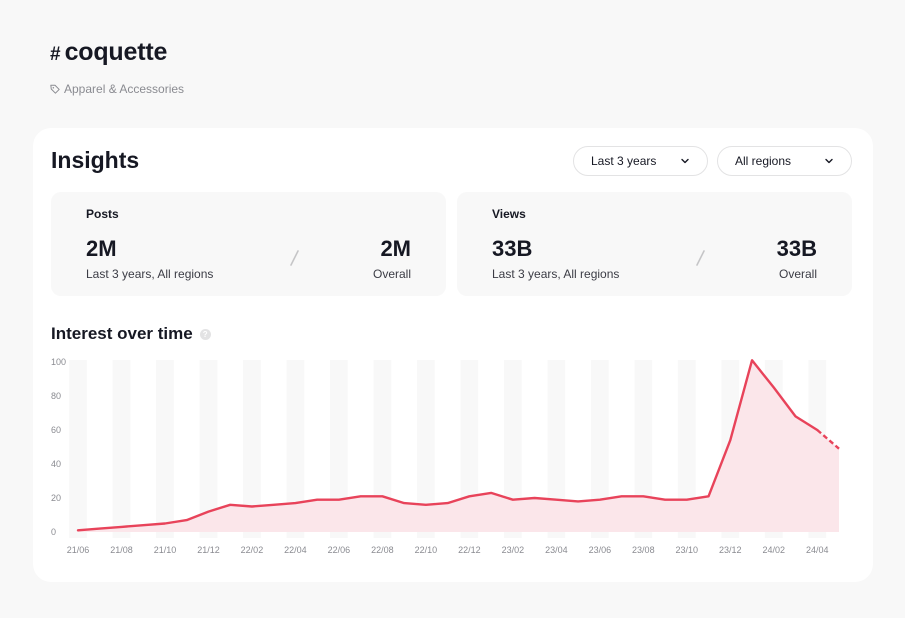 The height and width of the screenshot is (618, 905). Describe the element at coordinates (600, 550) in the screenshot. I see `x-tick-label: 23/06` at that location.